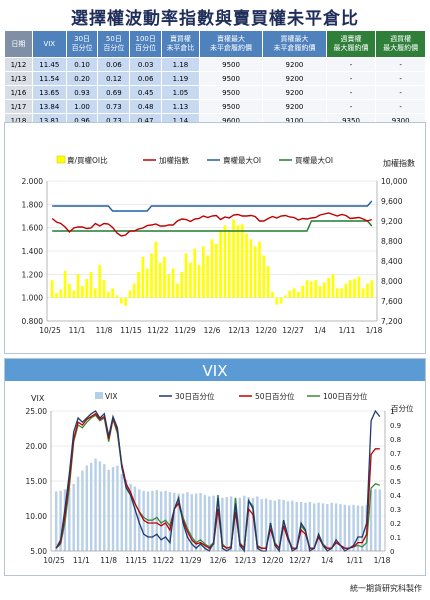 The image size is (430, 600). Describe the element at coordinates (242, 160) in the screenshot. I see `legend-label: 賣權最大OI` at that location.